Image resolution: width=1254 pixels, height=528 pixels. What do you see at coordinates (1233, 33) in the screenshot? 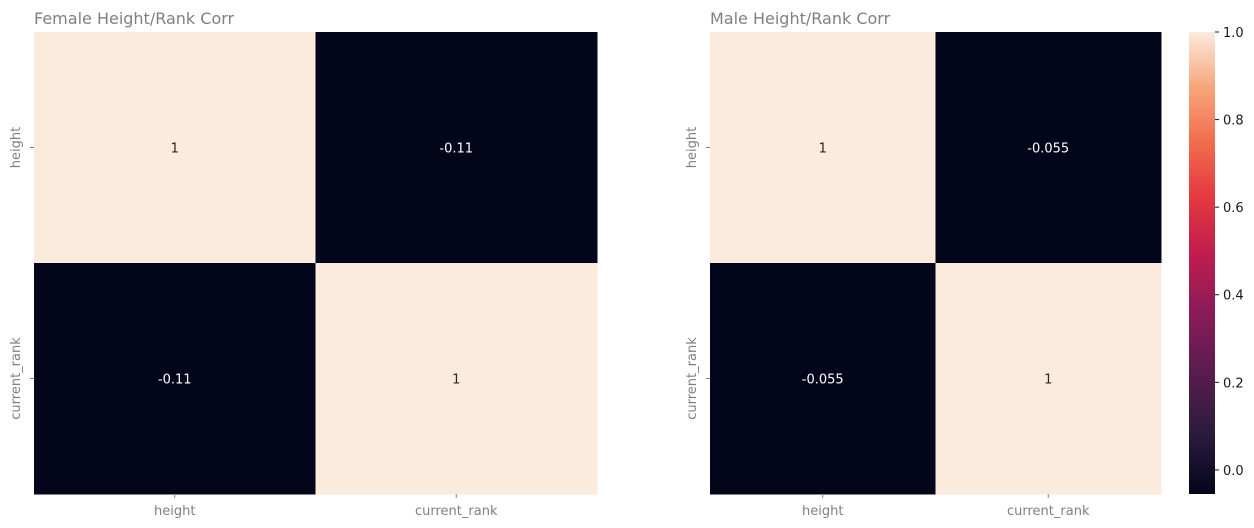
I see `colorbar-tick-label: 1.0` at bounding box center [1233, 33].